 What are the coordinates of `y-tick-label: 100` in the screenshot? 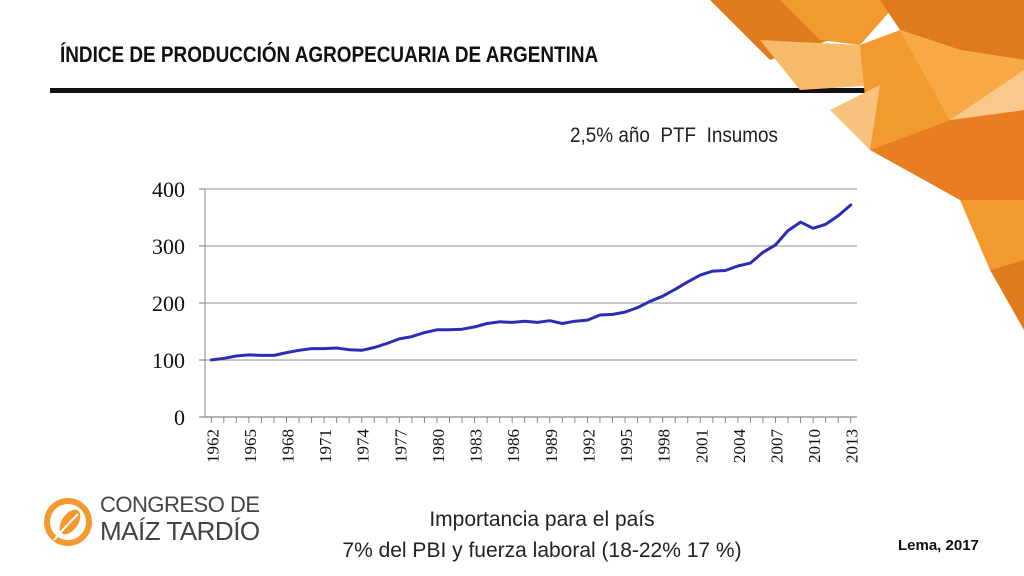 It's located at (168, 360).